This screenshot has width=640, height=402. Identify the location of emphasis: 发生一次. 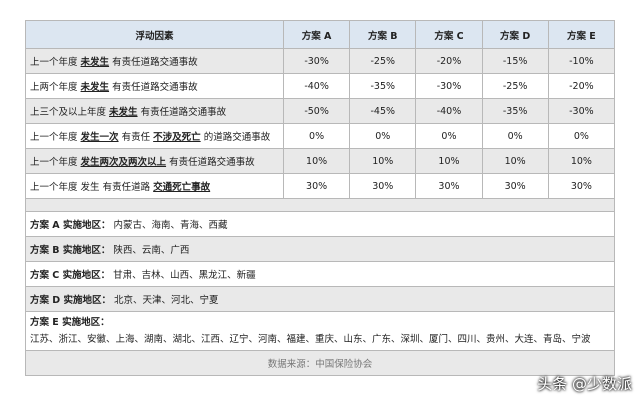
(99, 137).